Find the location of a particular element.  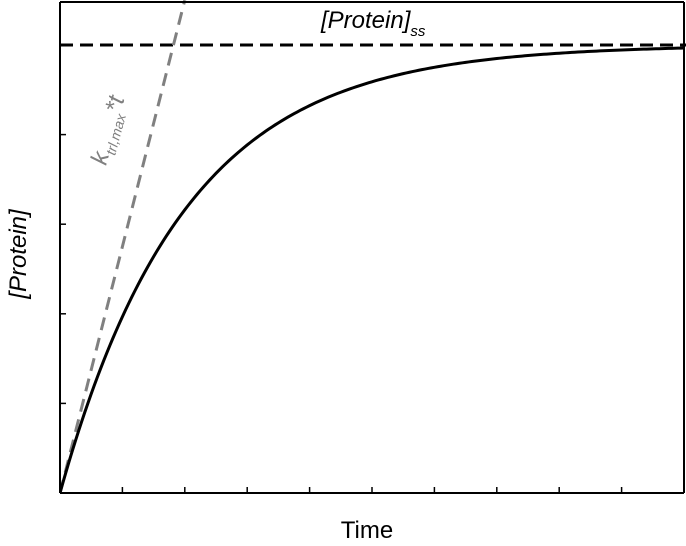

initial-slope-annotation: ktrl,max*t is located at coordinates (110, 130).